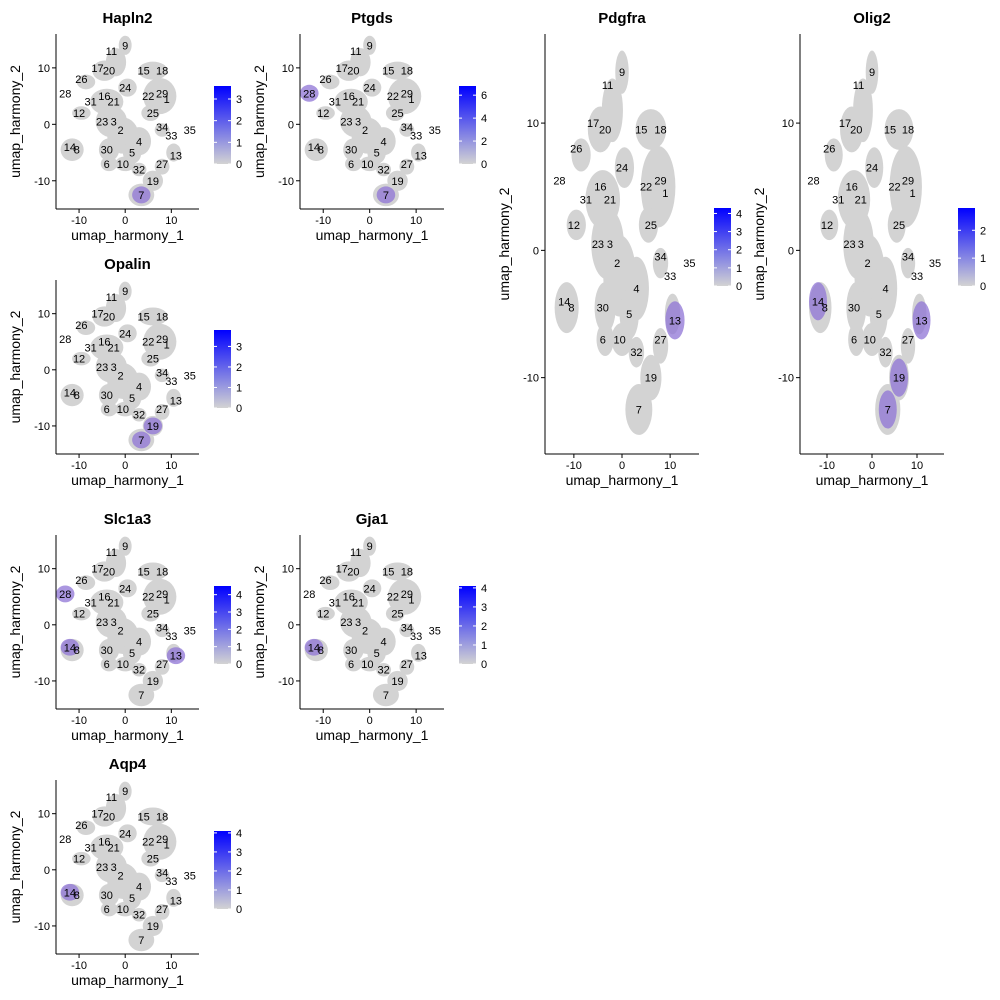 The height and width of the screenshot is (1000, 1000). I want to click on cluster-label: 32, so click(139, 416).